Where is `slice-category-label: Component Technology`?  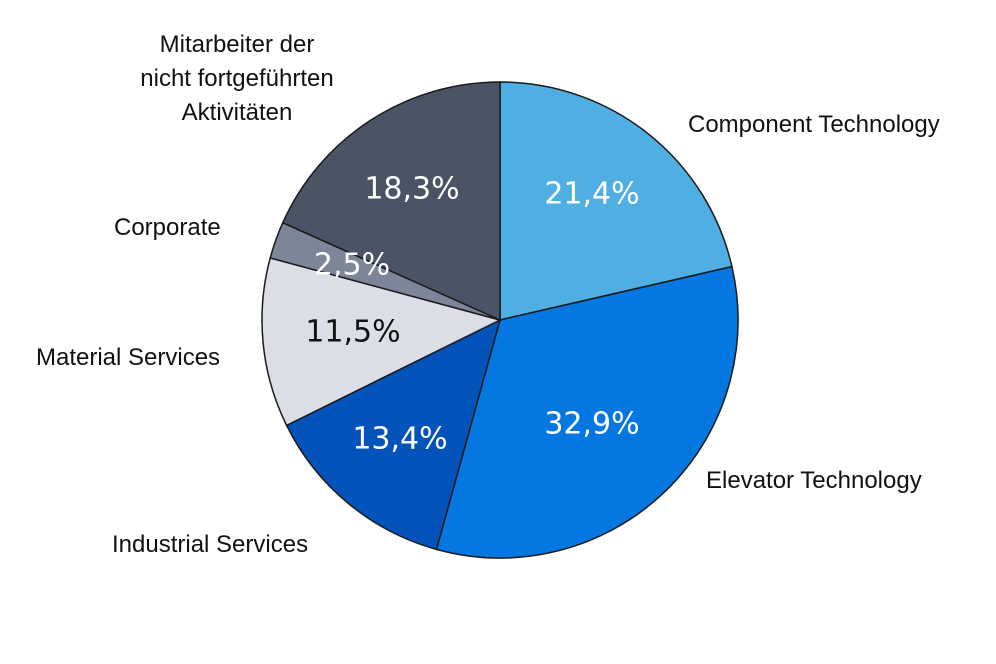
slice-category-label: Component Technology is located at coordinates (814, 124).